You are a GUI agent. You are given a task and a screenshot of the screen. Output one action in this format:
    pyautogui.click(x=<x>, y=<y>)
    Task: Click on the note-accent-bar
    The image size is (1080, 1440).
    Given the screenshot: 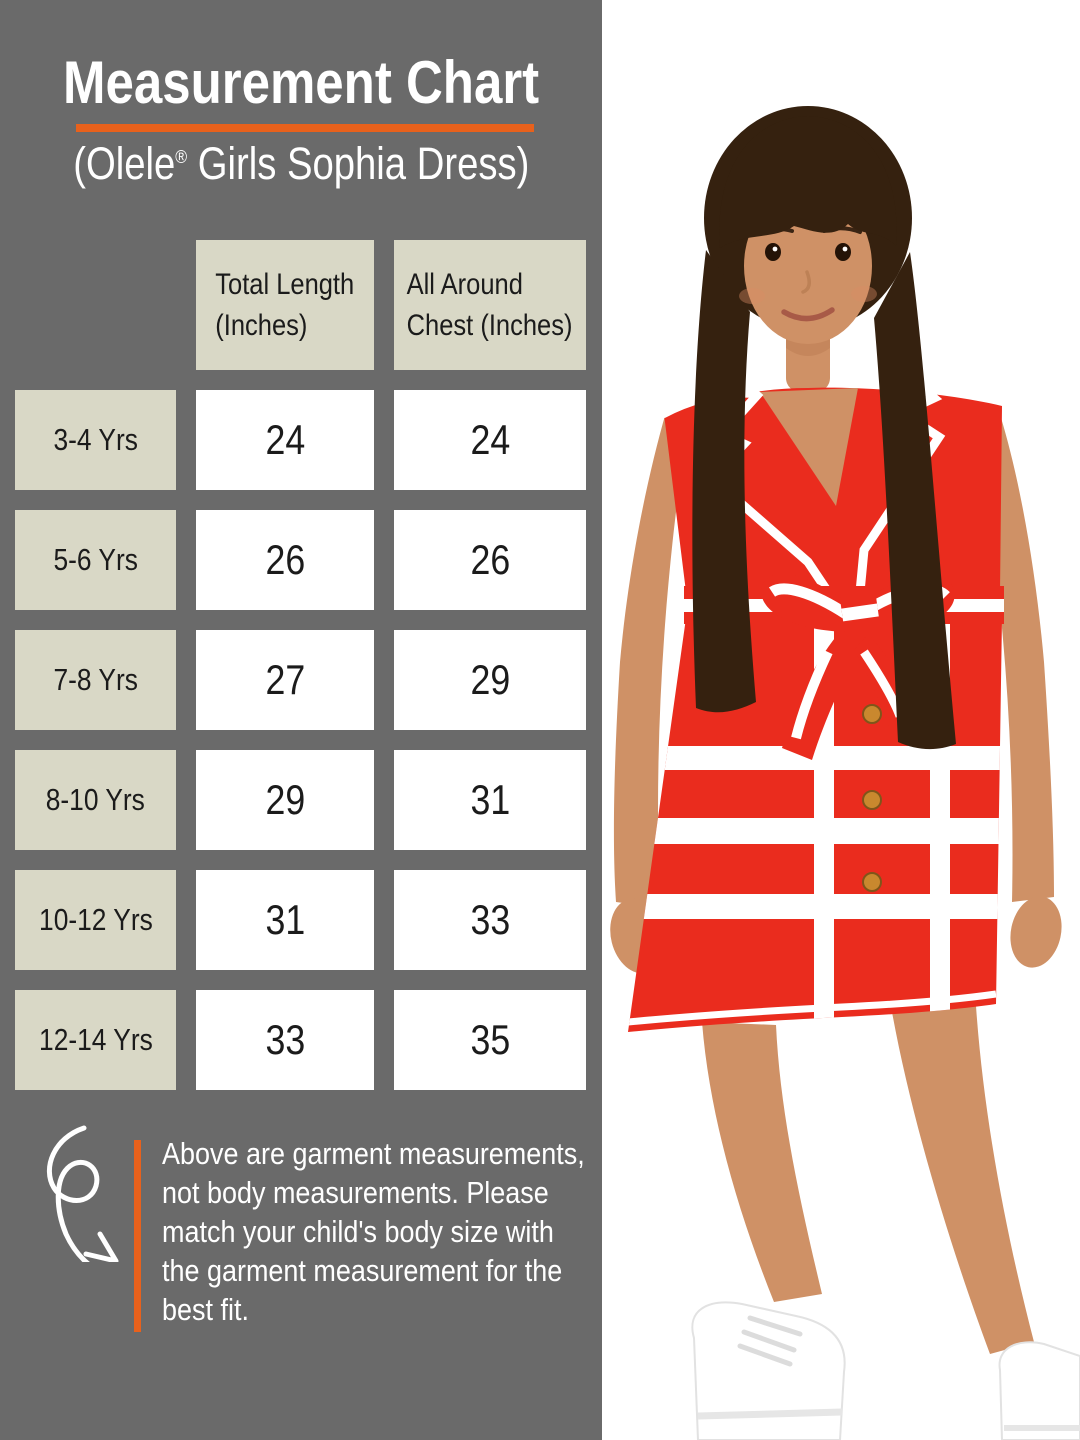 What is the action you would take?
    pyautogui.click(x=137, y=1236)
    